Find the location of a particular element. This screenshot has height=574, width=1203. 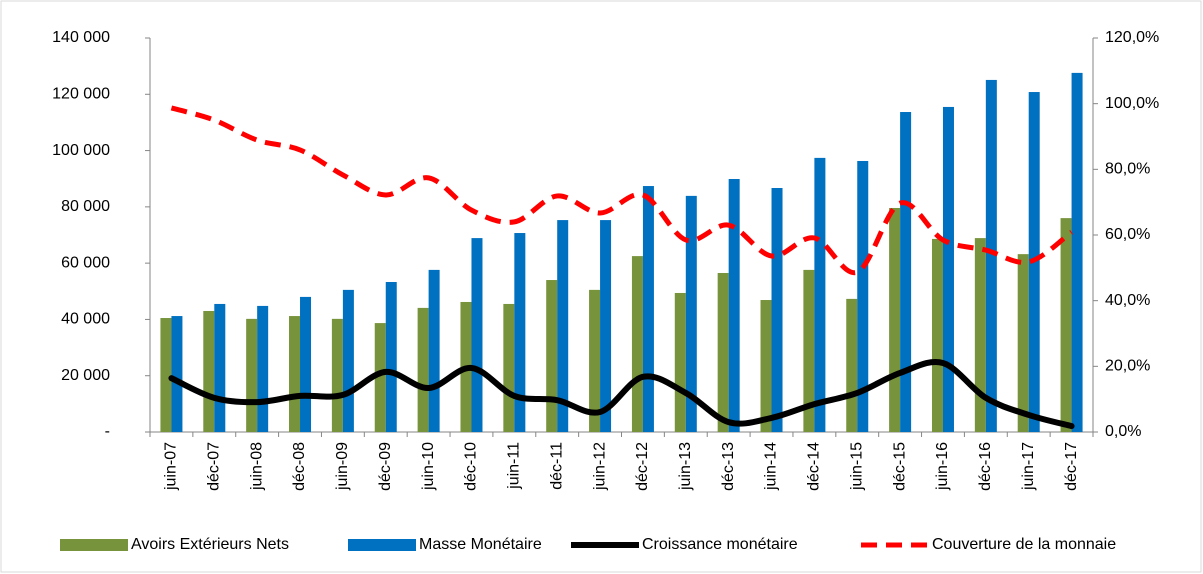

x-tick-label: déc-07 is located at coordinates (214, 466).